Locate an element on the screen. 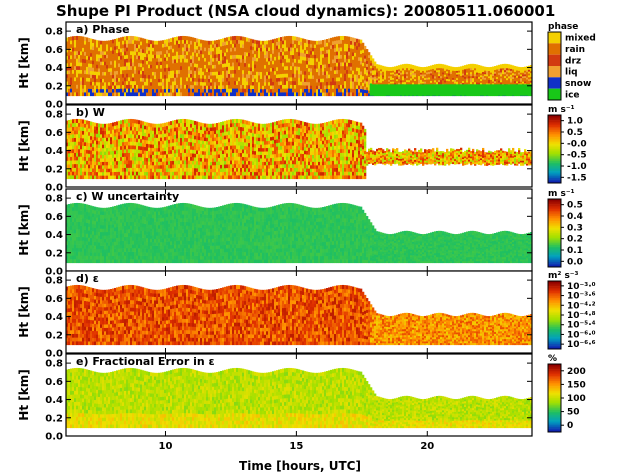 This screenshot has width=630, height=475. colorbar-category-label: ice is located at coordinates (572, 95).